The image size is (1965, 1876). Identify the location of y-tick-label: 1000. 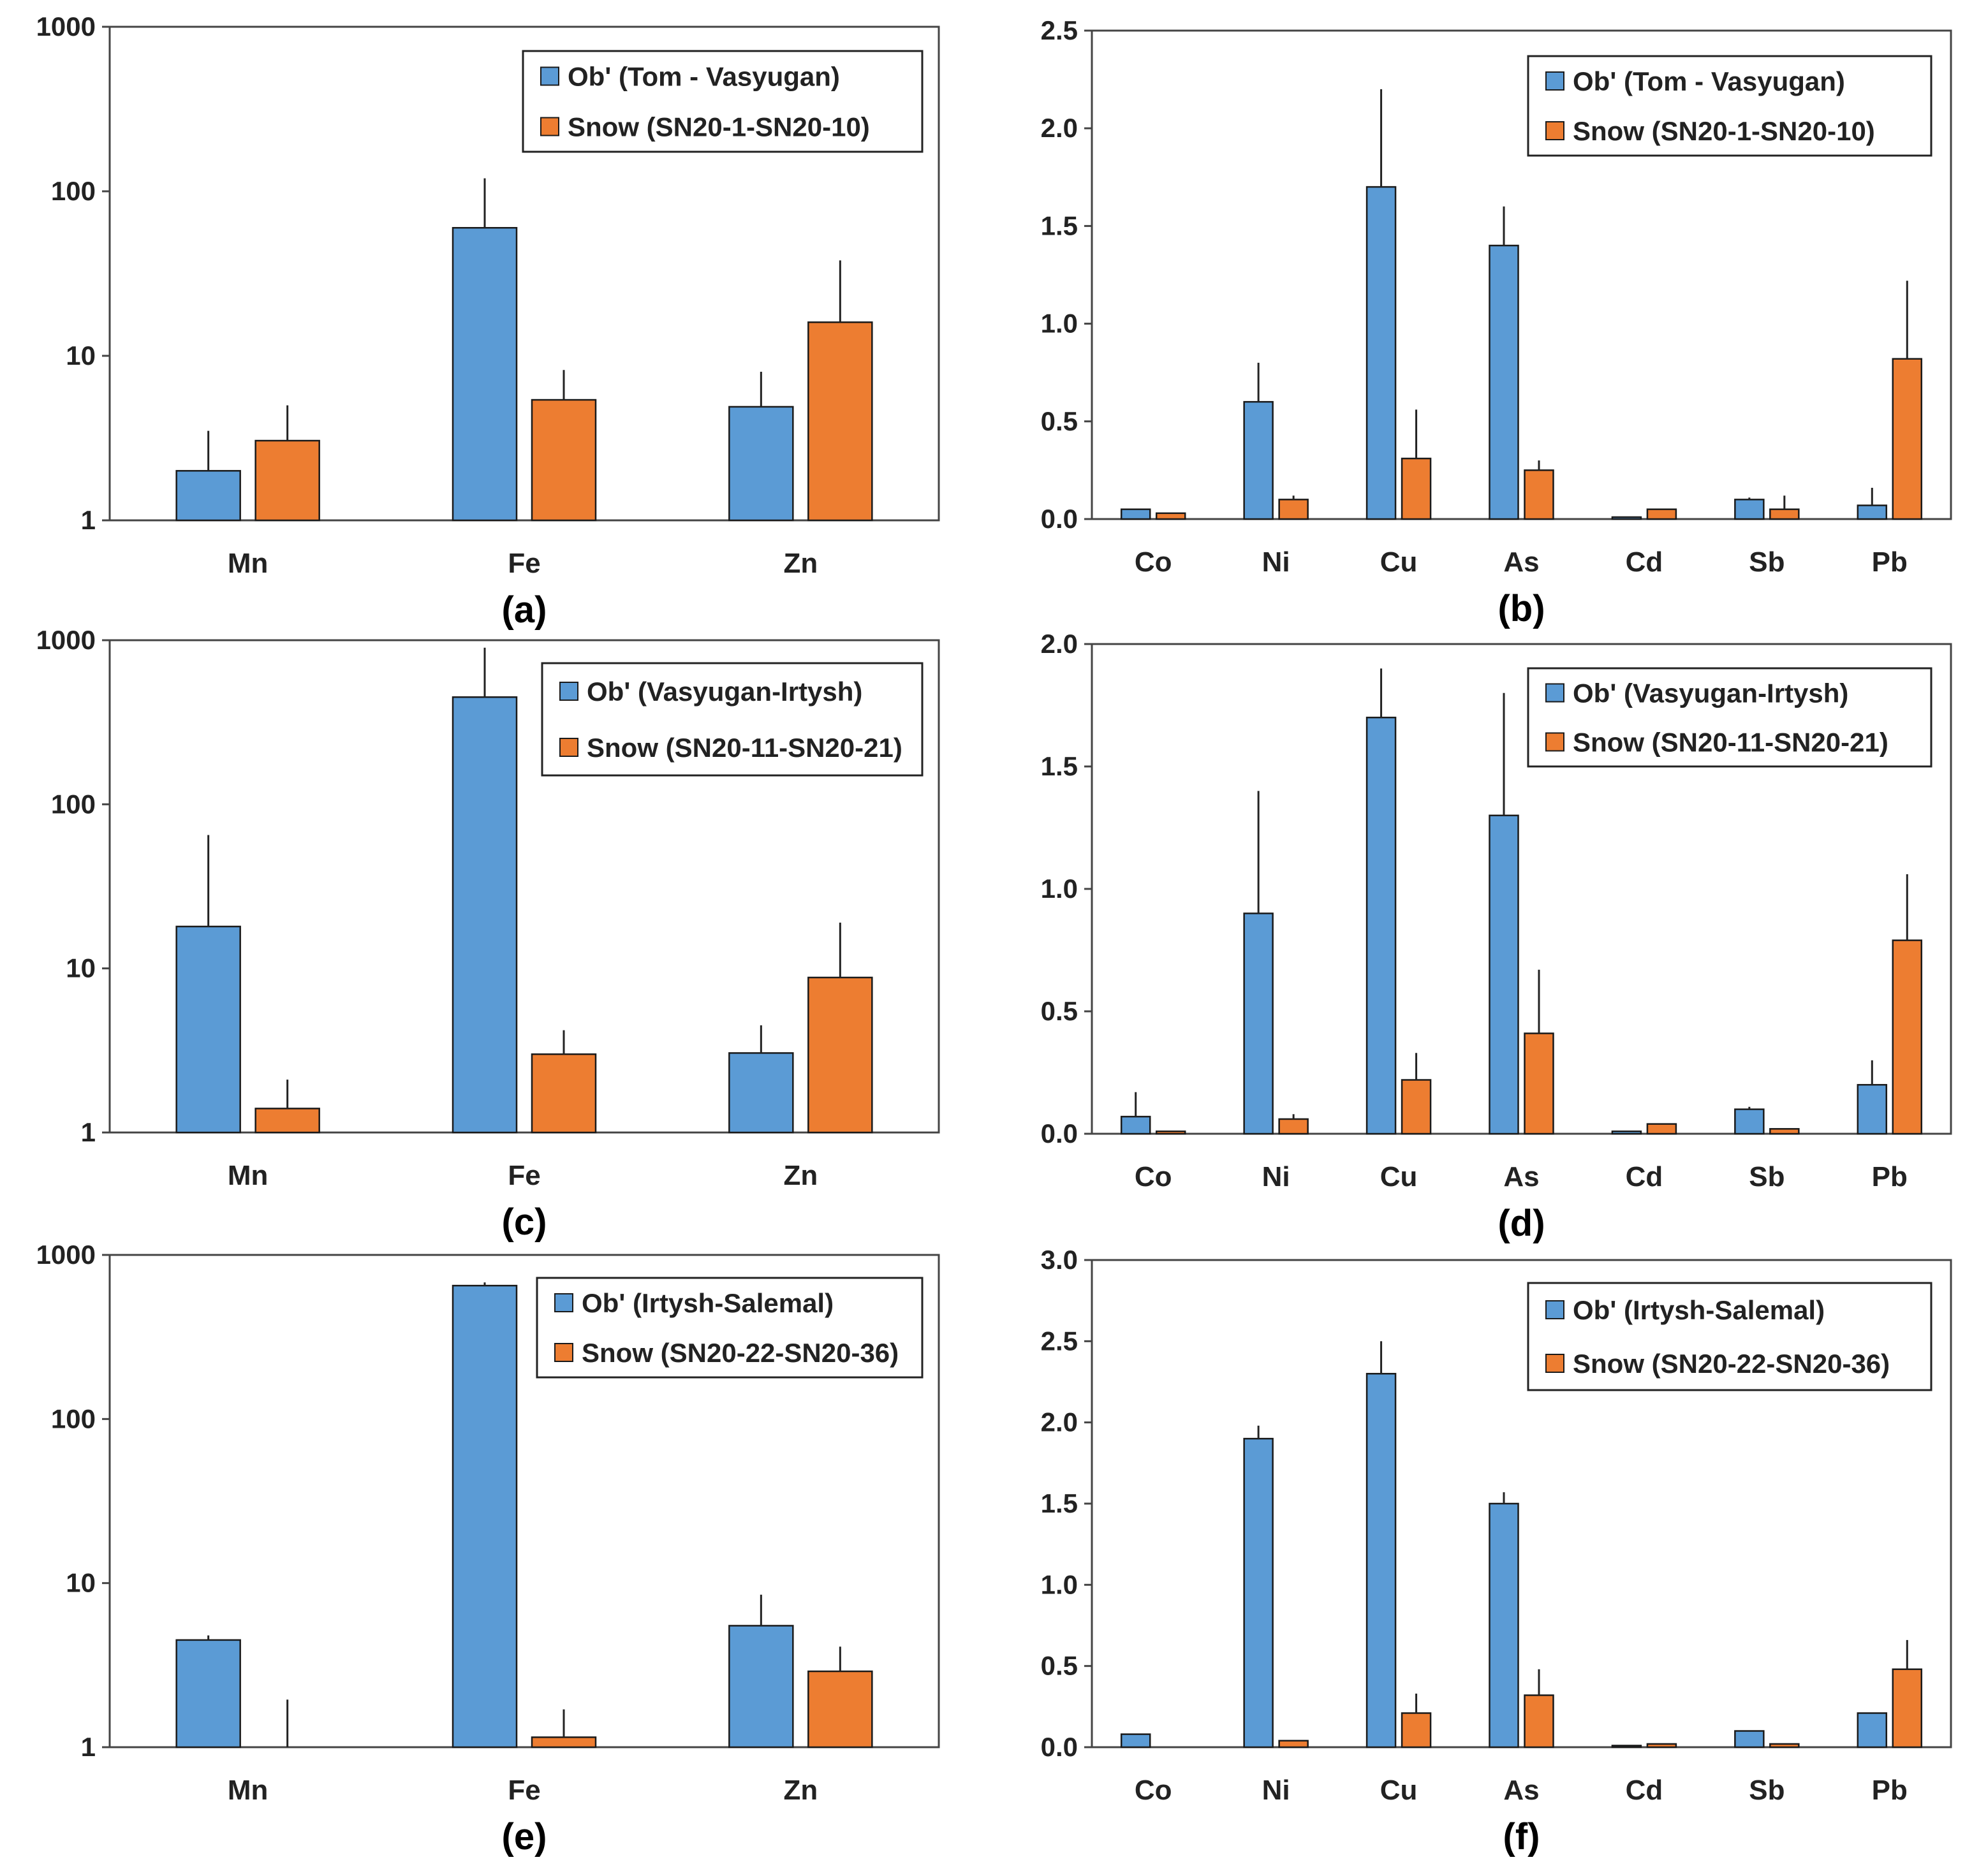
(66, 640).